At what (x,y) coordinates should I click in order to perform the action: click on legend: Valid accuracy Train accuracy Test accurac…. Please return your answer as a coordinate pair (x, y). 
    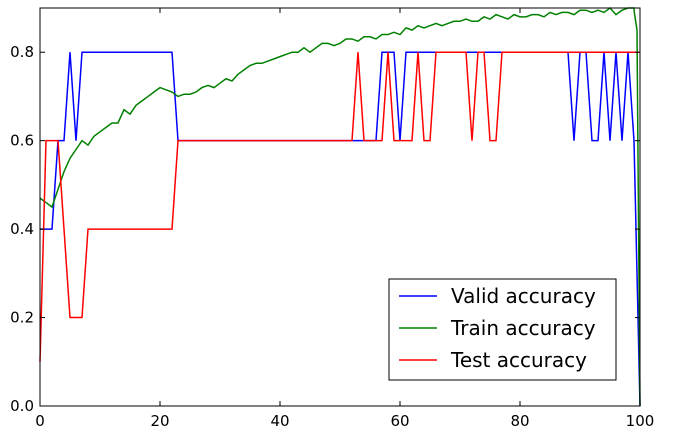
    Looking at the image, I should click on (502, 329).